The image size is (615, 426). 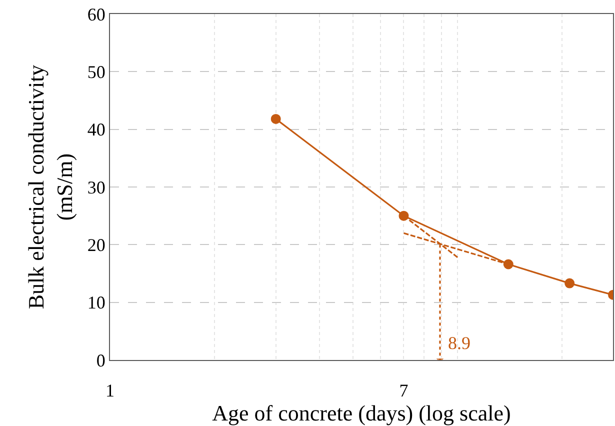 I want to click on y-tick-label: 40, so click(x=96, y=130).